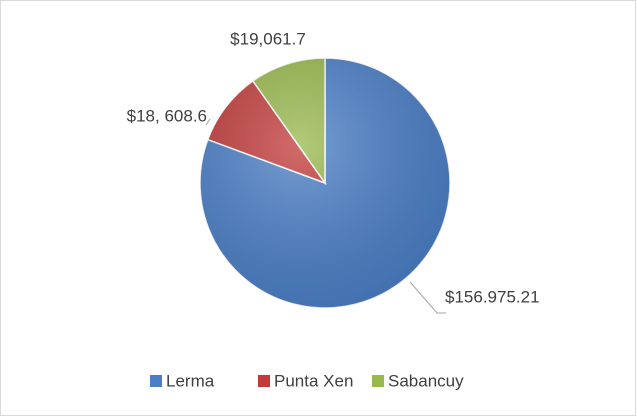  What do you see at coordinates (190, 380) in the screenshot?
I see `legend-label: Lerma` at bounding box center [190, 380].